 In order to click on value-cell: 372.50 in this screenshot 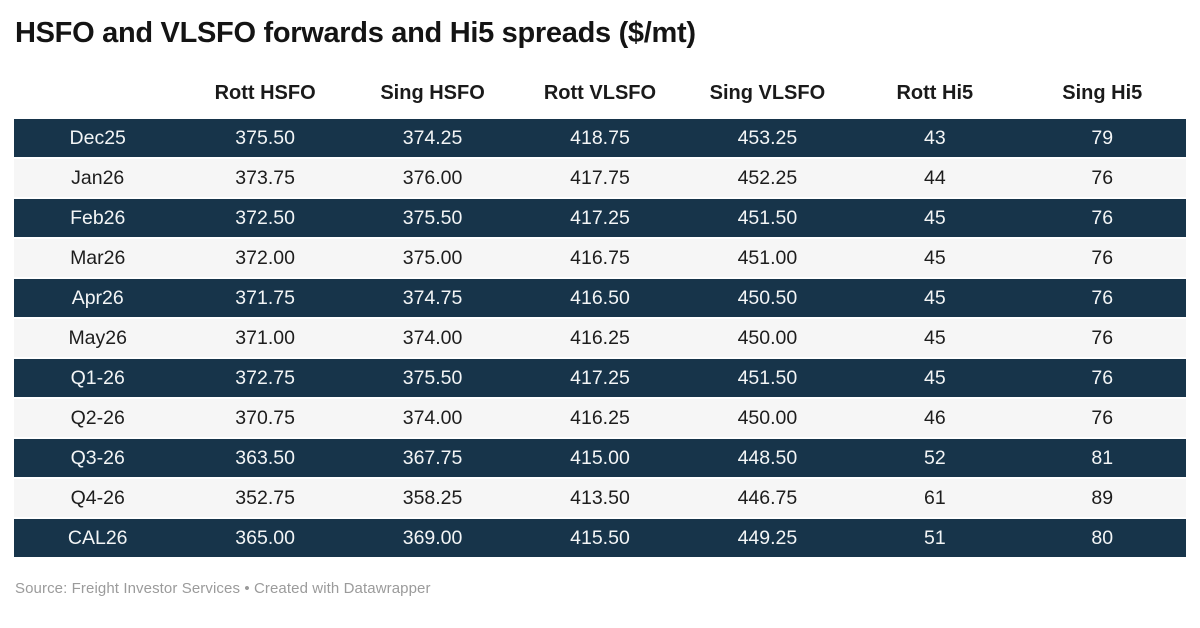, I will do `click(265, 217)`.